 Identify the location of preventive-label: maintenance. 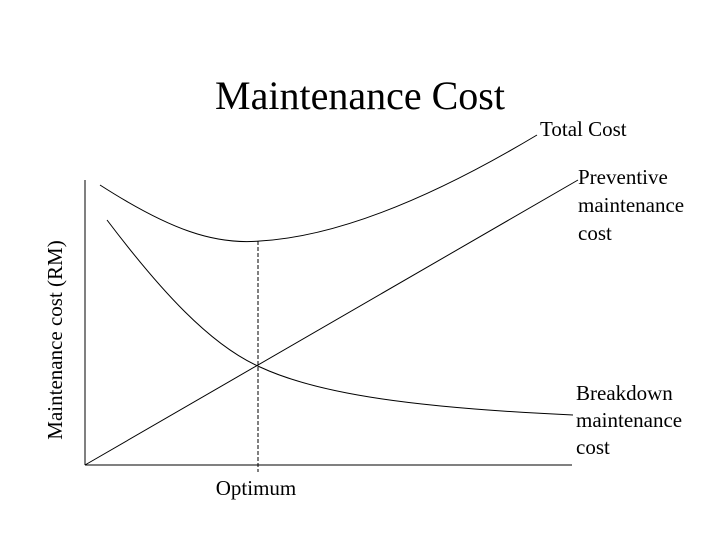
(631, 205).